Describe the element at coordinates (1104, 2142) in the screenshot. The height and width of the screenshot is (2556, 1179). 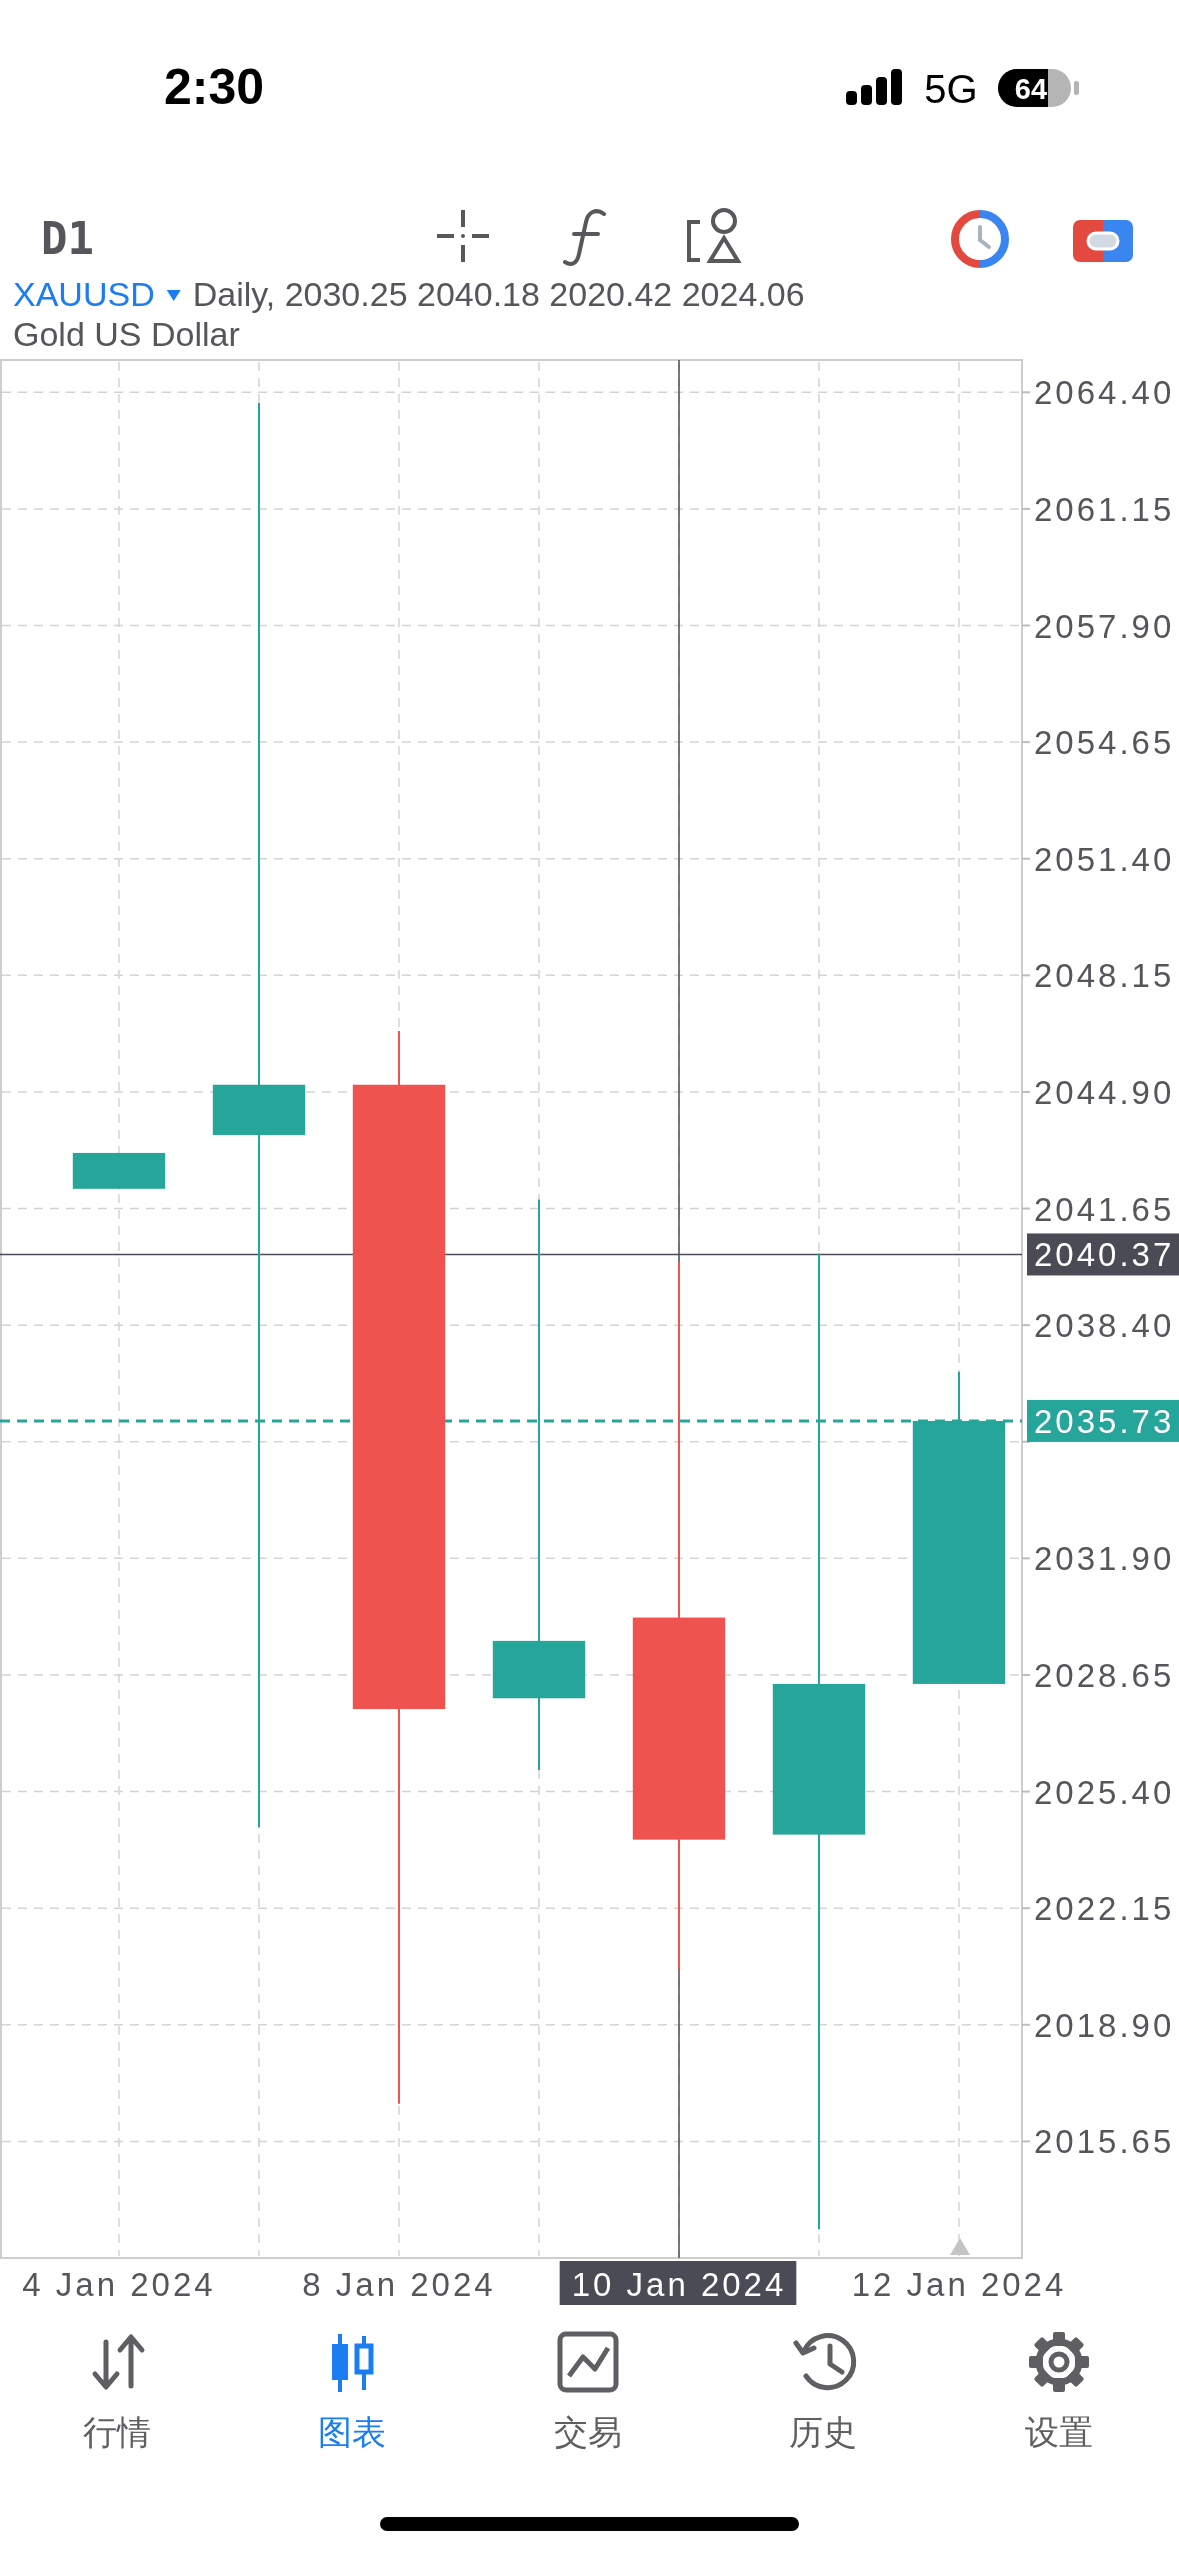
I see `y-tick-label: 2015.65` at that location.